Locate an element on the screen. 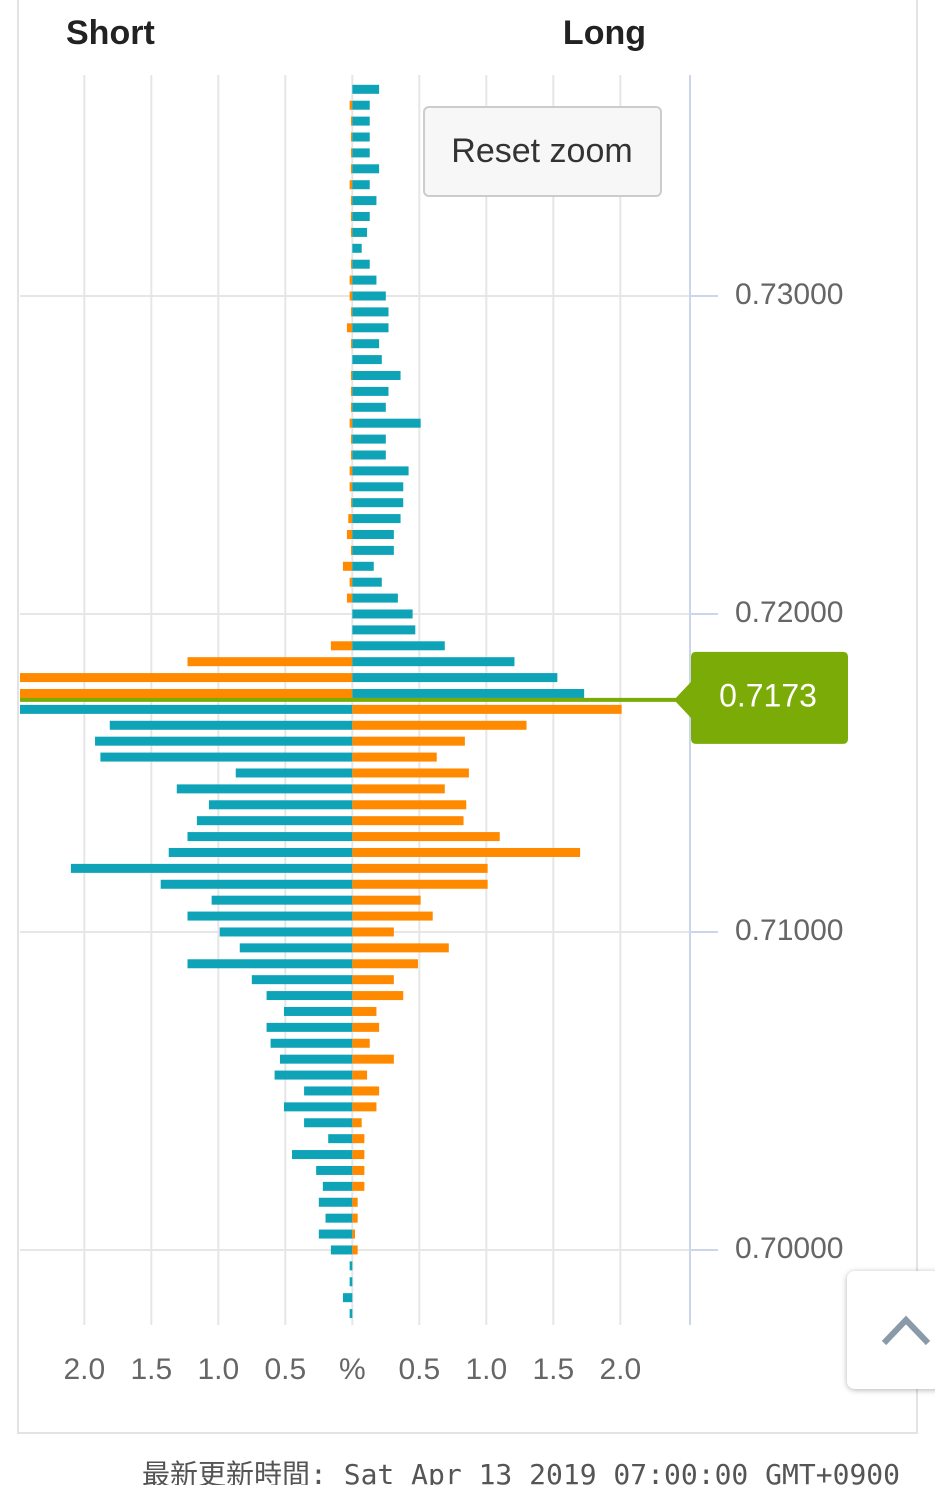 Image resolution: width=935 pixels, height=1485 pixels. button-label: Reset zoom is located at coordinates (541, 151).